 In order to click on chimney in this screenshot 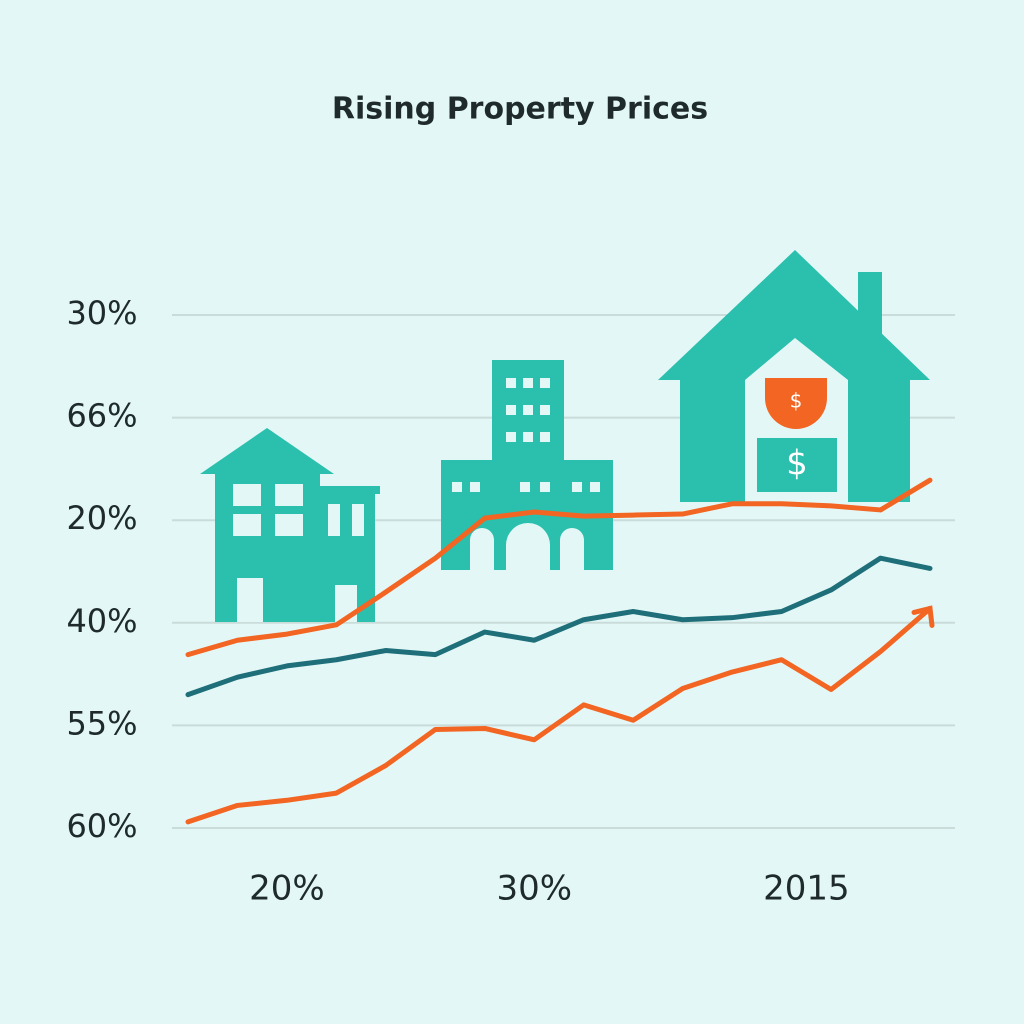, I will do `click(870, 307)`.